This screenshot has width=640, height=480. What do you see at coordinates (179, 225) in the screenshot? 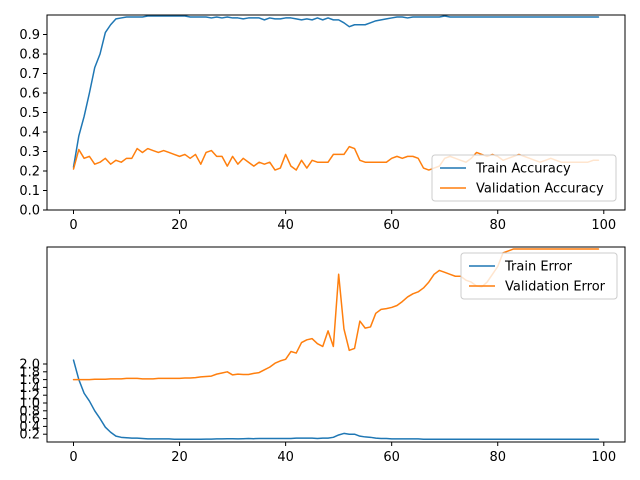
I see `accuracy-x-tick-label: 20` at bounding box center [179, 225].